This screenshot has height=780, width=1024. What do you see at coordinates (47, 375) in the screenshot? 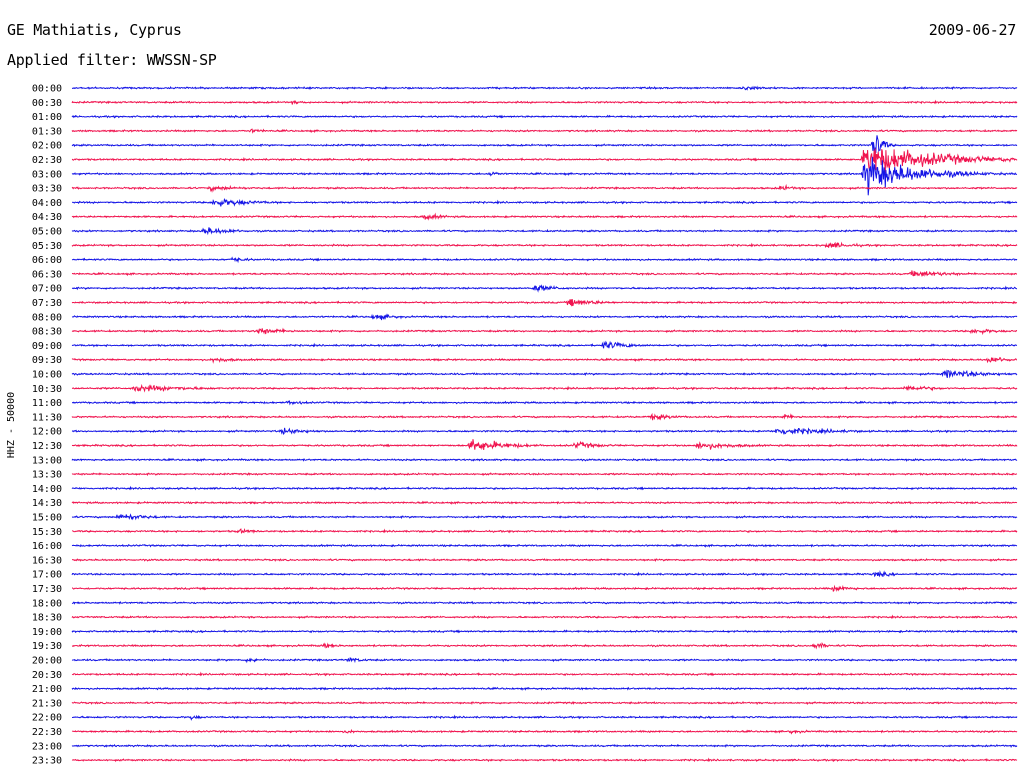
I see `row-time-label: 10:00` at bounding box center [47, 375].